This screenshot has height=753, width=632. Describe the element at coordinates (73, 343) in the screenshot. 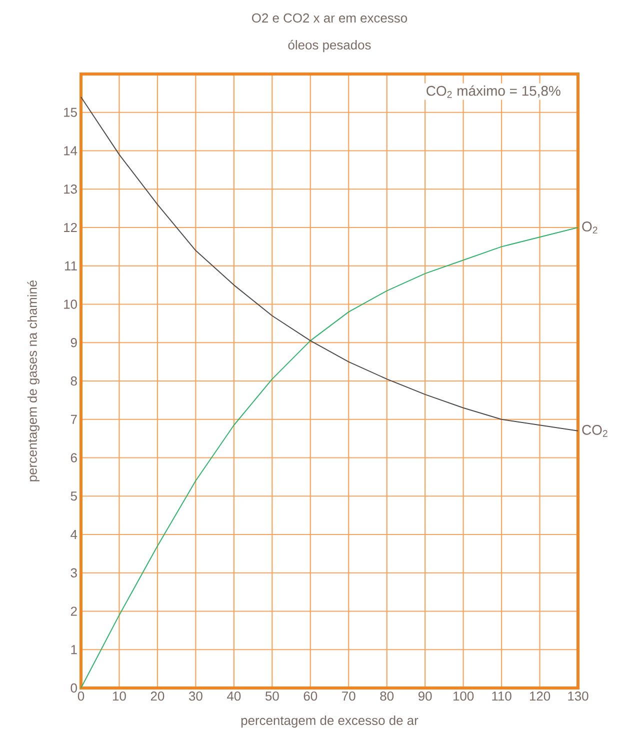

I see `y-tick-label: 9` at that location.